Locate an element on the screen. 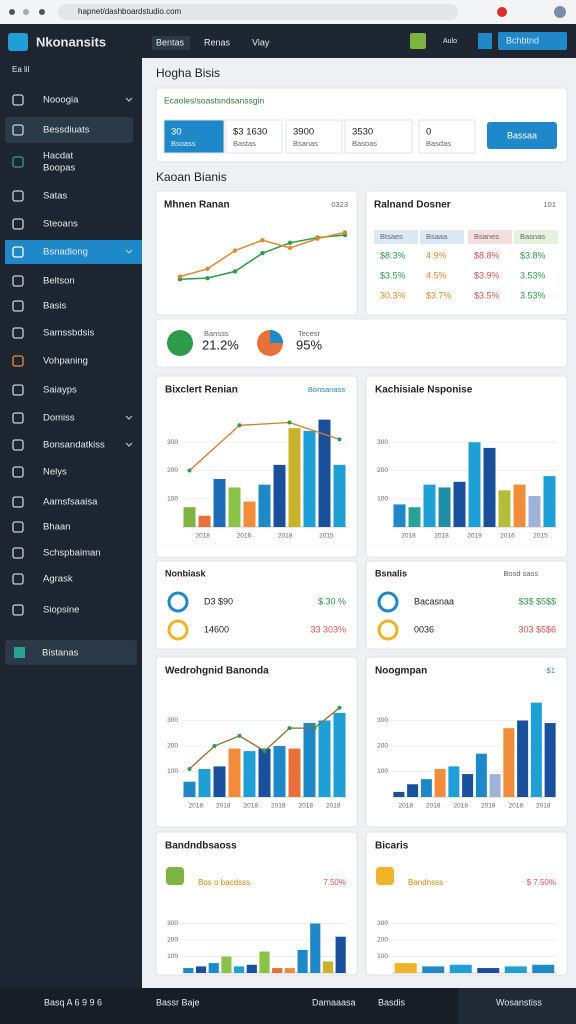 The height and width of the screenshot is (1024, 576). footer-item: Bistanas is located at coordinates (60, 653).